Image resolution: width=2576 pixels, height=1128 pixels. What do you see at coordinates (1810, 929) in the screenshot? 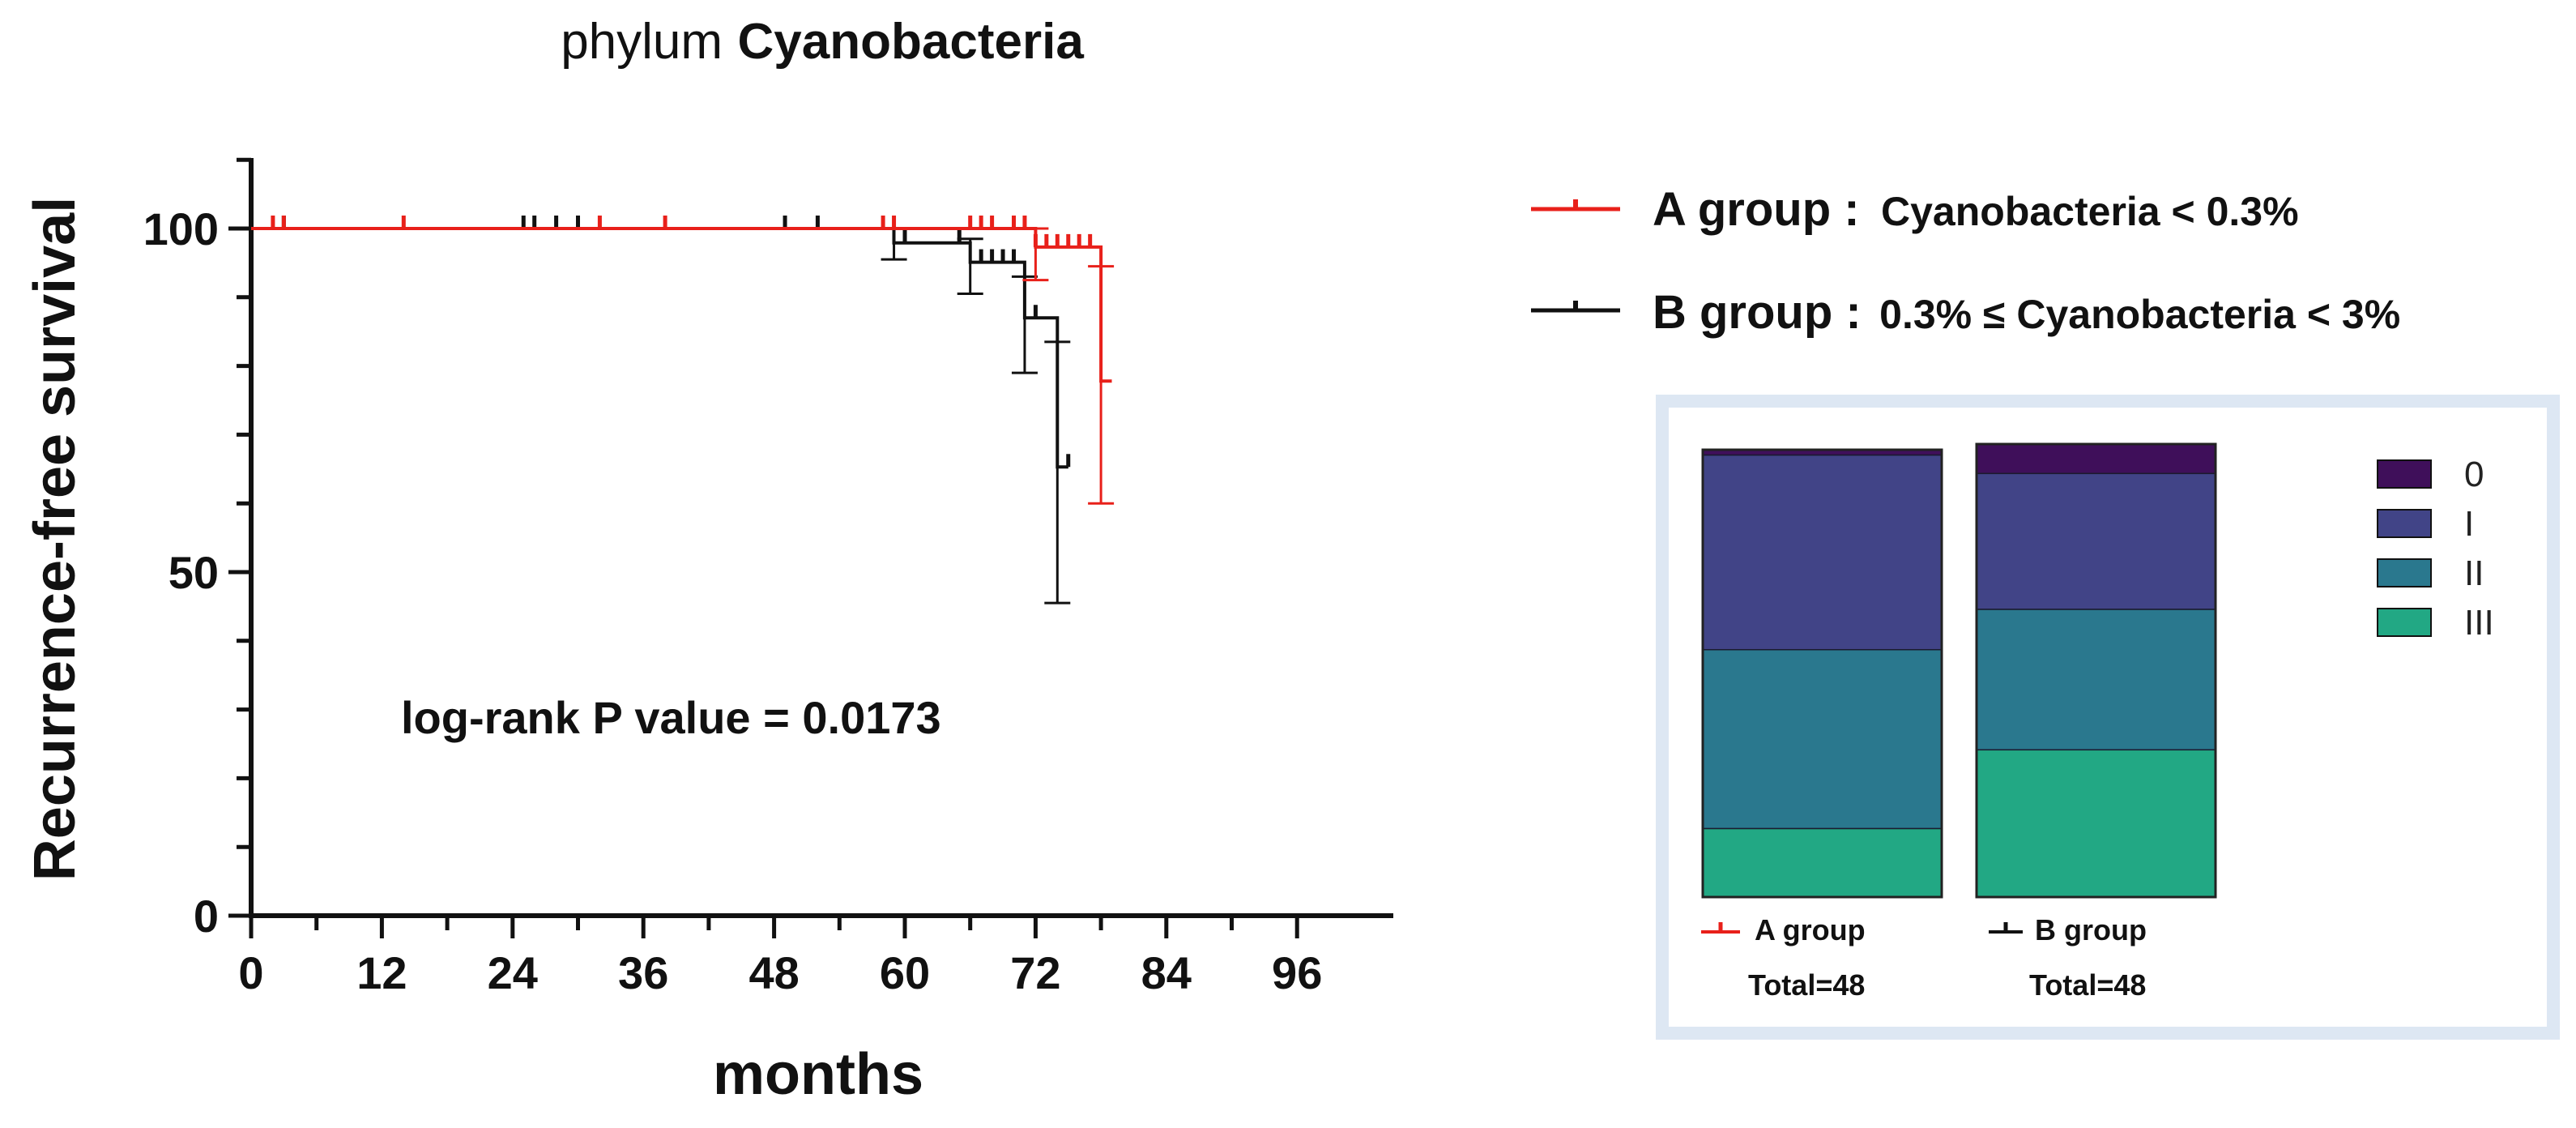
I see `inset-label-a: A group` at bounding box center [1810, 929].